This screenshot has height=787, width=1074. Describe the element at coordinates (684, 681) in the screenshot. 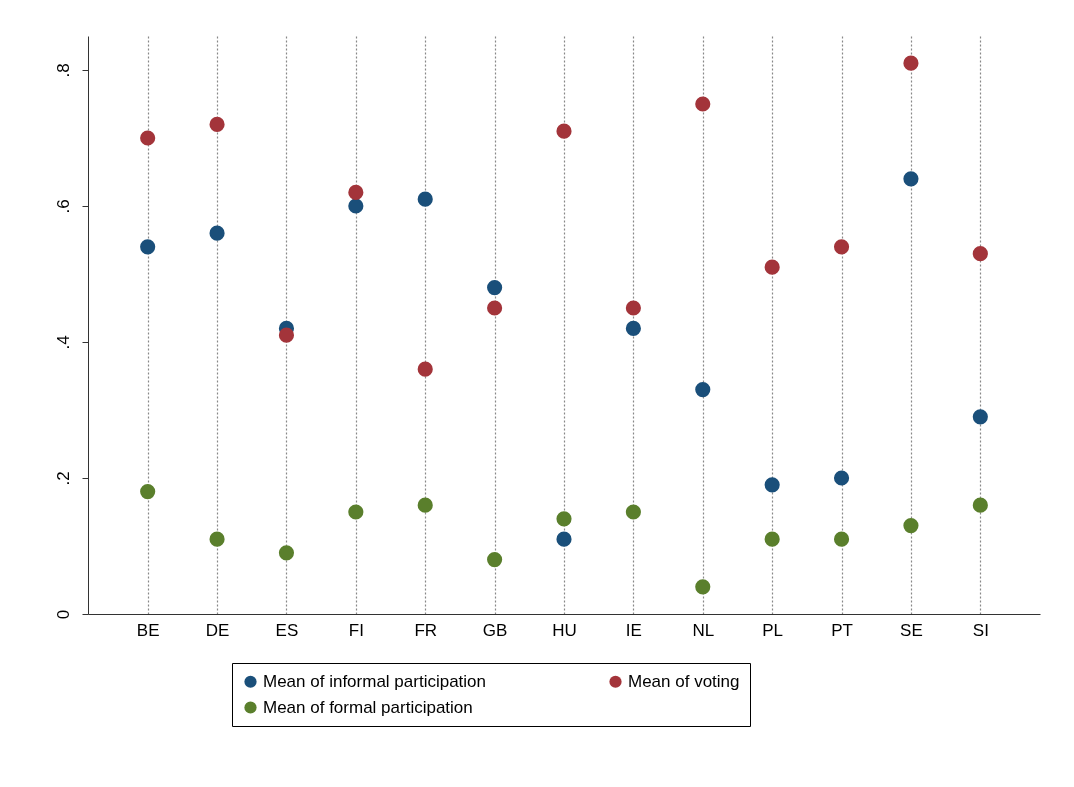

I see `legend-label: Mean of voting` at that location.